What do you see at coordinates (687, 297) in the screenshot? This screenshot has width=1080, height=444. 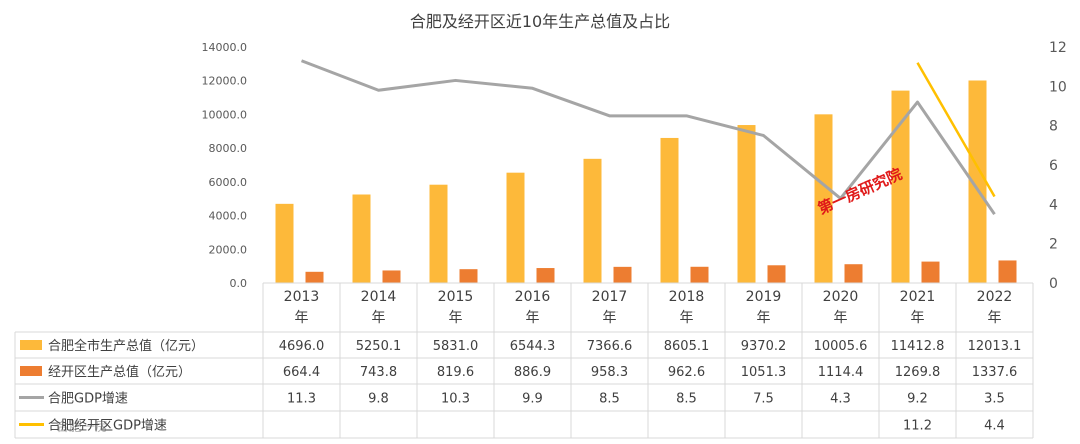 I see `category-label: 2018` at bounding box center [687, 297].